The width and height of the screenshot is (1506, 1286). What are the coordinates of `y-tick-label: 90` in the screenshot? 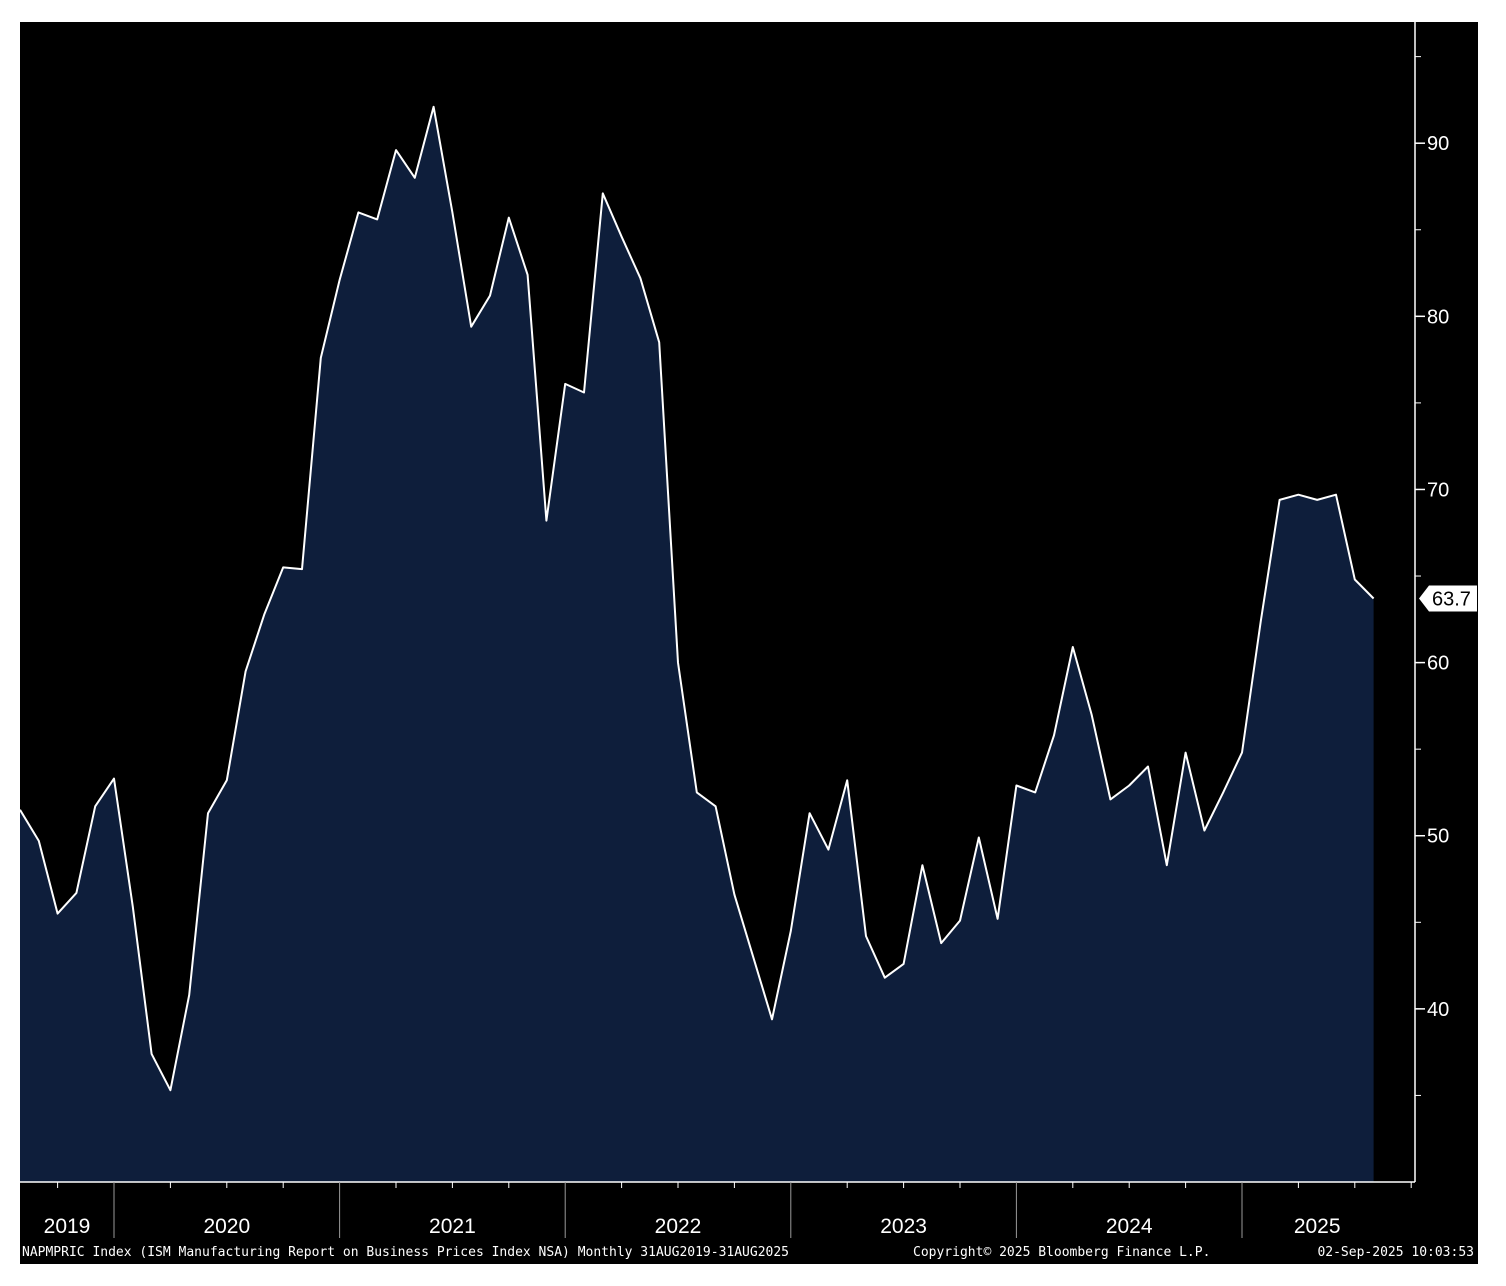 It's located at (1438, 144).